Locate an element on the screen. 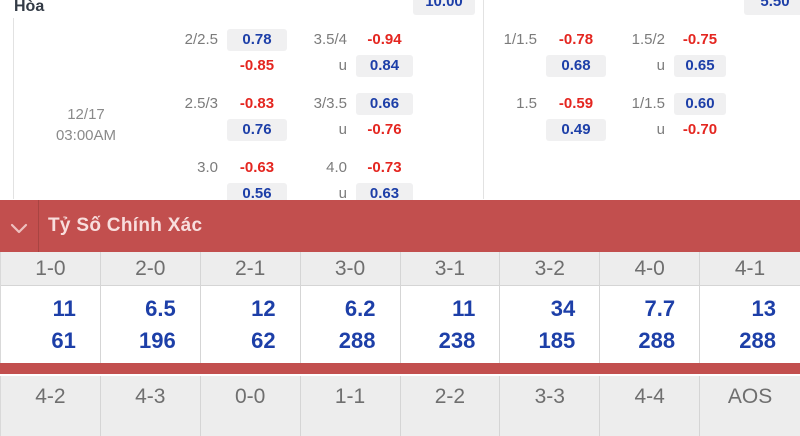  handicap-cell: 1/1.5 -0.78 0.68 is located at coordinates (539, 53).